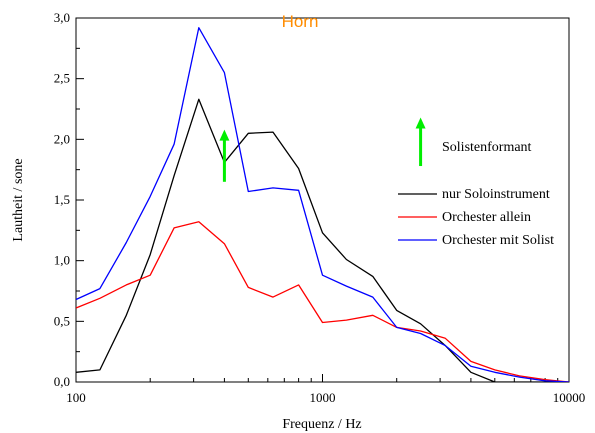  What do you see at coordinates (62, 138) in the screenshot?
I see `y-tick-label: 2,0` at bounding box center [62, 138].